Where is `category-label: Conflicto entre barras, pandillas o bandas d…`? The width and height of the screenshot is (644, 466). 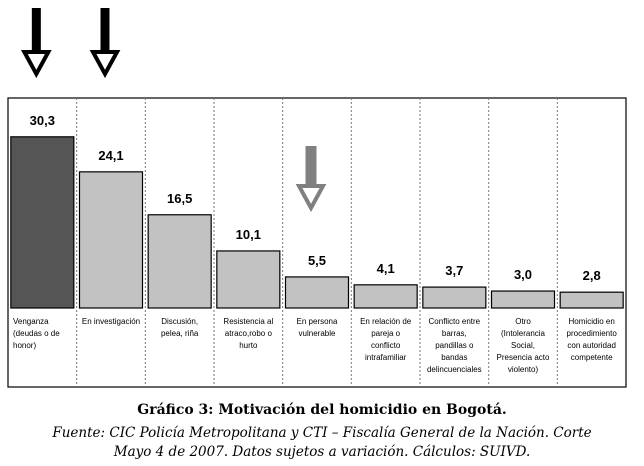 category-label: Conflicto entre barras, pandillas o bandas d… is located at coordinates (454, 345).